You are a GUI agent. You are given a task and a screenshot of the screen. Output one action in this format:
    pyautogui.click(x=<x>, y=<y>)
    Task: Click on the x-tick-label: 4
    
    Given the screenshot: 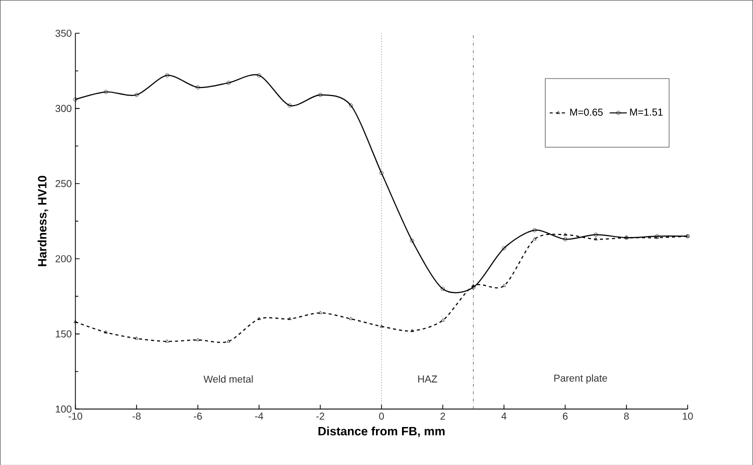 What is the action you would take?
    pyautogui.click(x=503, y=416)
    